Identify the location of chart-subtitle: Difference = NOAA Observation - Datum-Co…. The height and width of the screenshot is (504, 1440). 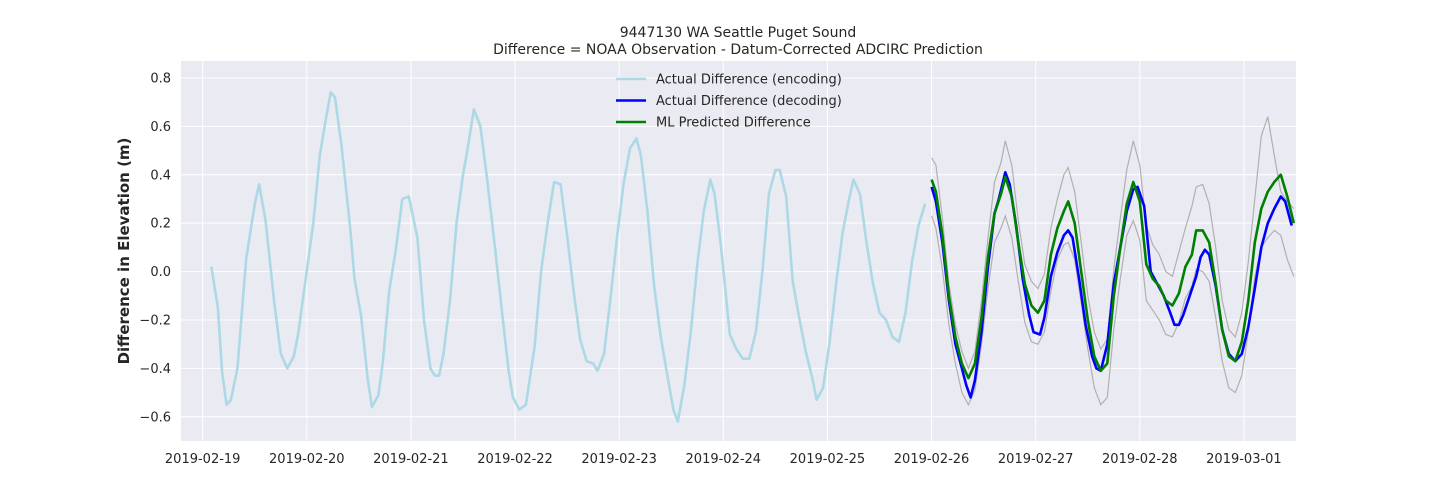
(738, 50).